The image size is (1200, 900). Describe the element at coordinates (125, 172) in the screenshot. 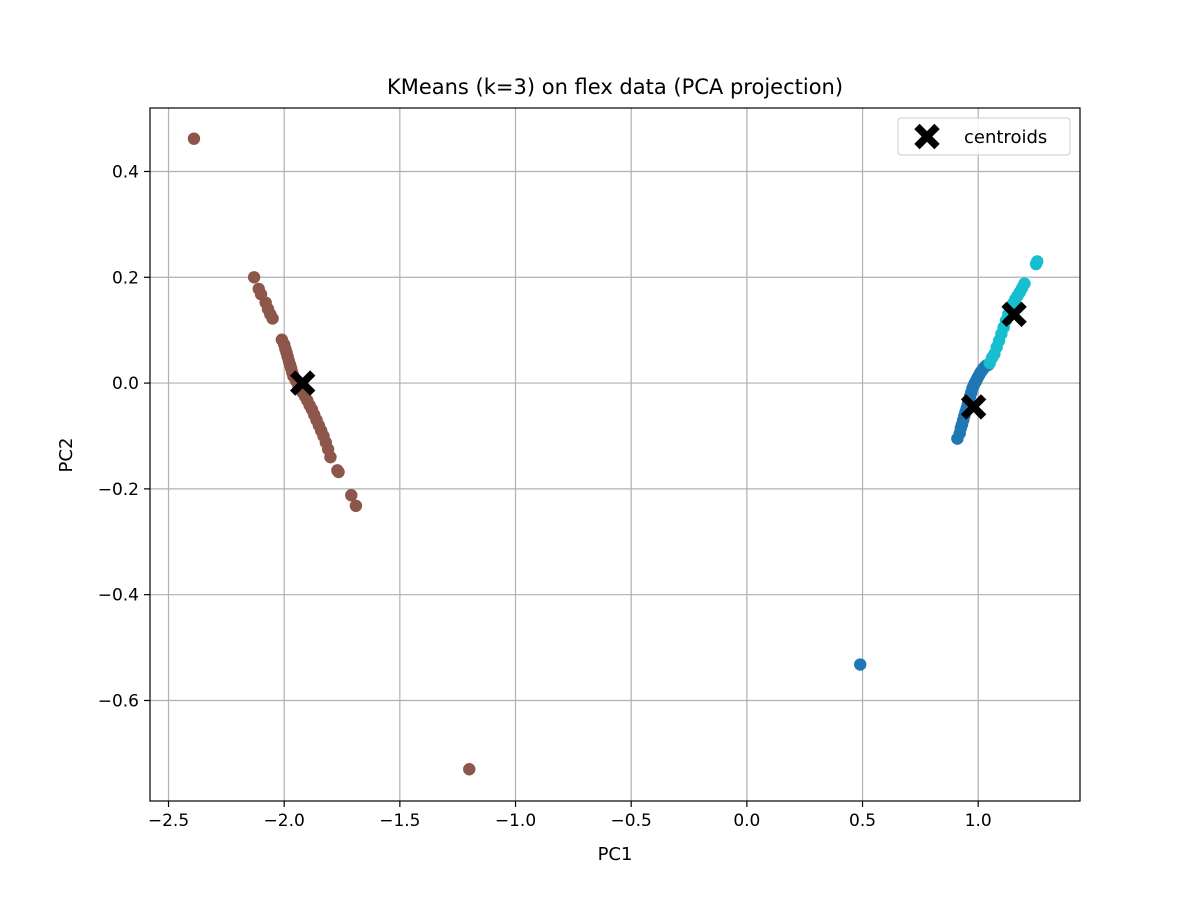

I see `y-tick-label: 0.4` at that location.